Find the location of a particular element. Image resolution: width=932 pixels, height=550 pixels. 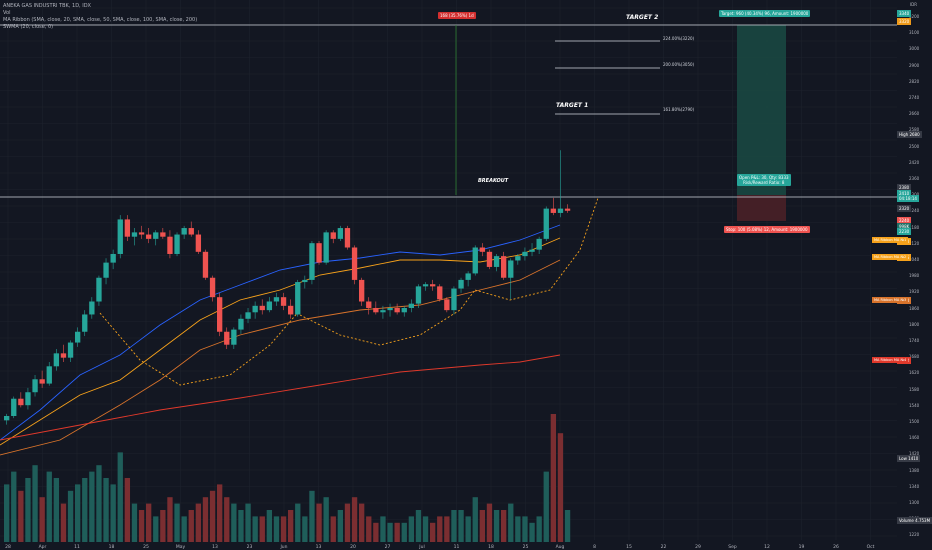

price-tick: 2180 is located at coordinates (914, 227).